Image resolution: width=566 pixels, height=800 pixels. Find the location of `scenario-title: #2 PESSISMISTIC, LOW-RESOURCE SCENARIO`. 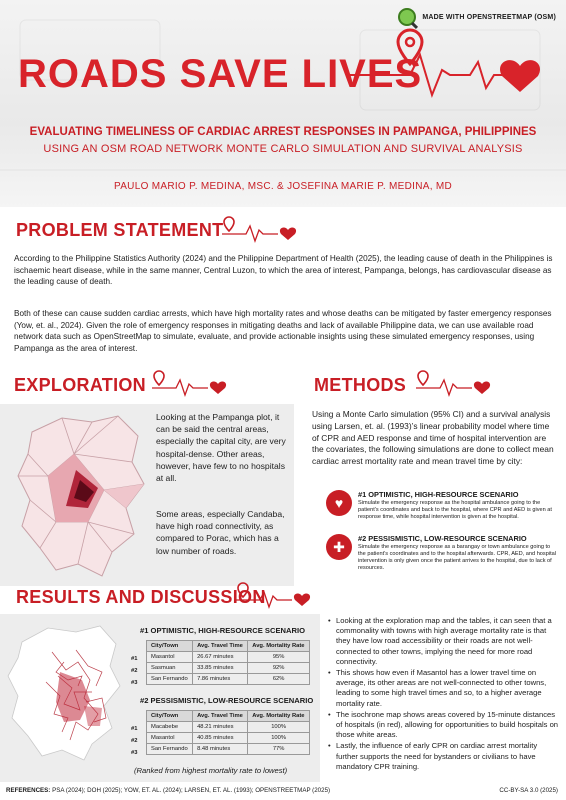

scenario-title: #2 PESSISMISTIC, LOW-RESOURCE SCENARIO is located at coordinates (442, 538).